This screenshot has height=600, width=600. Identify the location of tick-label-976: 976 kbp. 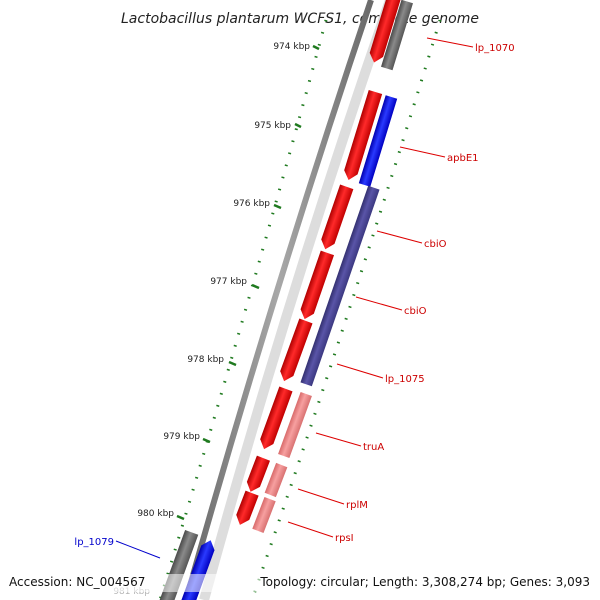
(251, 204).